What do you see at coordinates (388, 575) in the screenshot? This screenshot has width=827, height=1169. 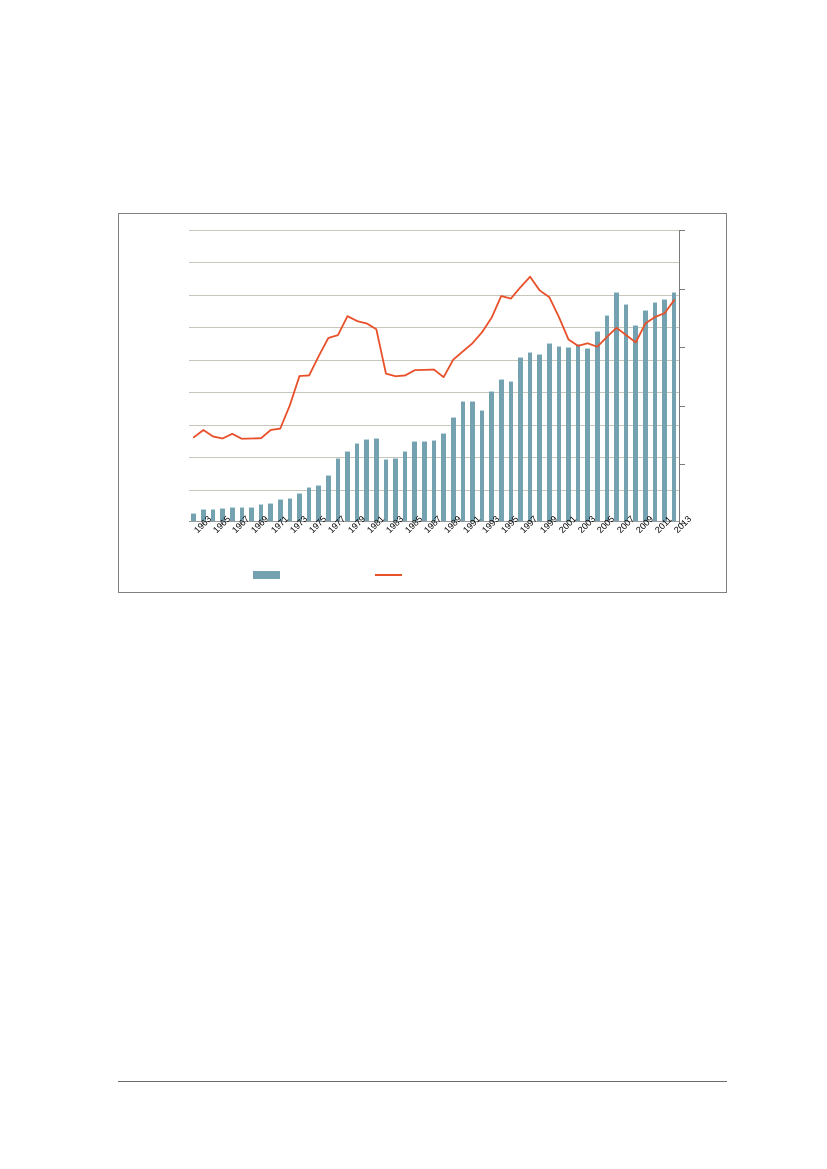 I see `legend-swatch-line-icon` at bounding box center [388, 575].